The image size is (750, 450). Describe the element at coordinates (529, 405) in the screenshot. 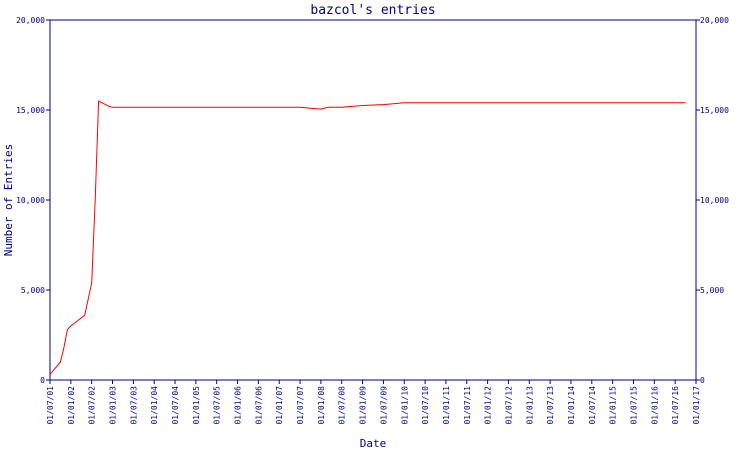

I see `x-tick-label: 01/01/13` at that location.